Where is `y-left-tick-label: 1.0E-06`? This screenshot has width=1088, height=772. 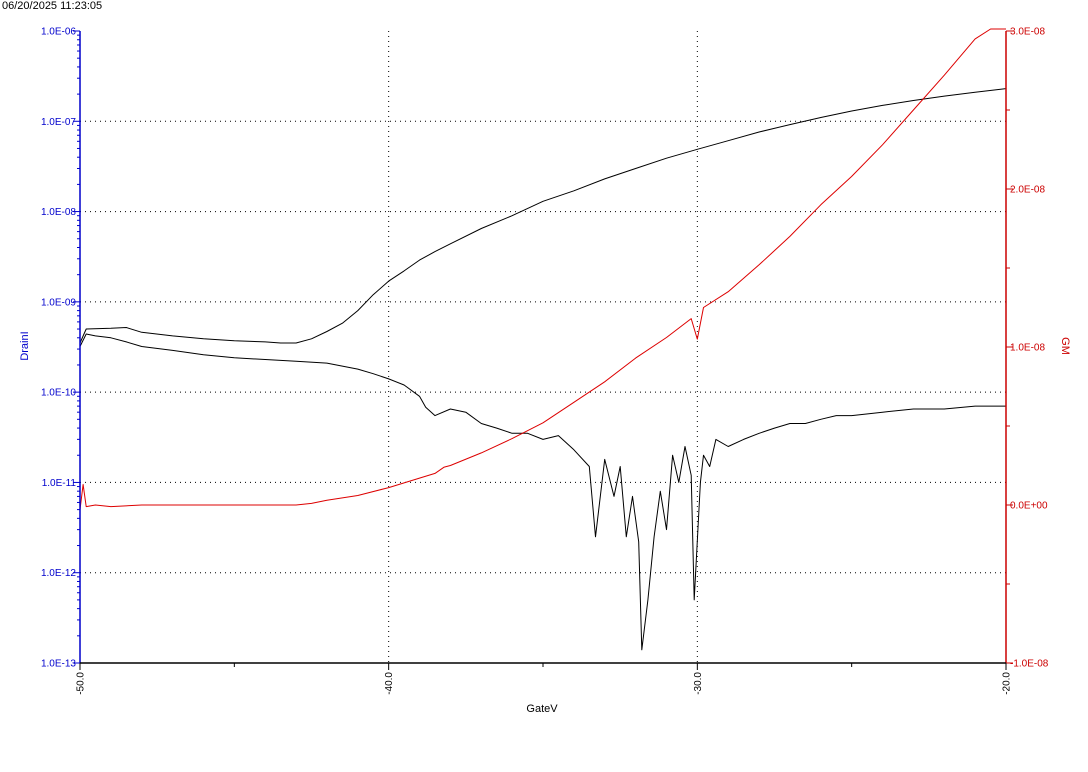
y-left-tick-label: 1.0E-06 is located at coordinates (58, 32).